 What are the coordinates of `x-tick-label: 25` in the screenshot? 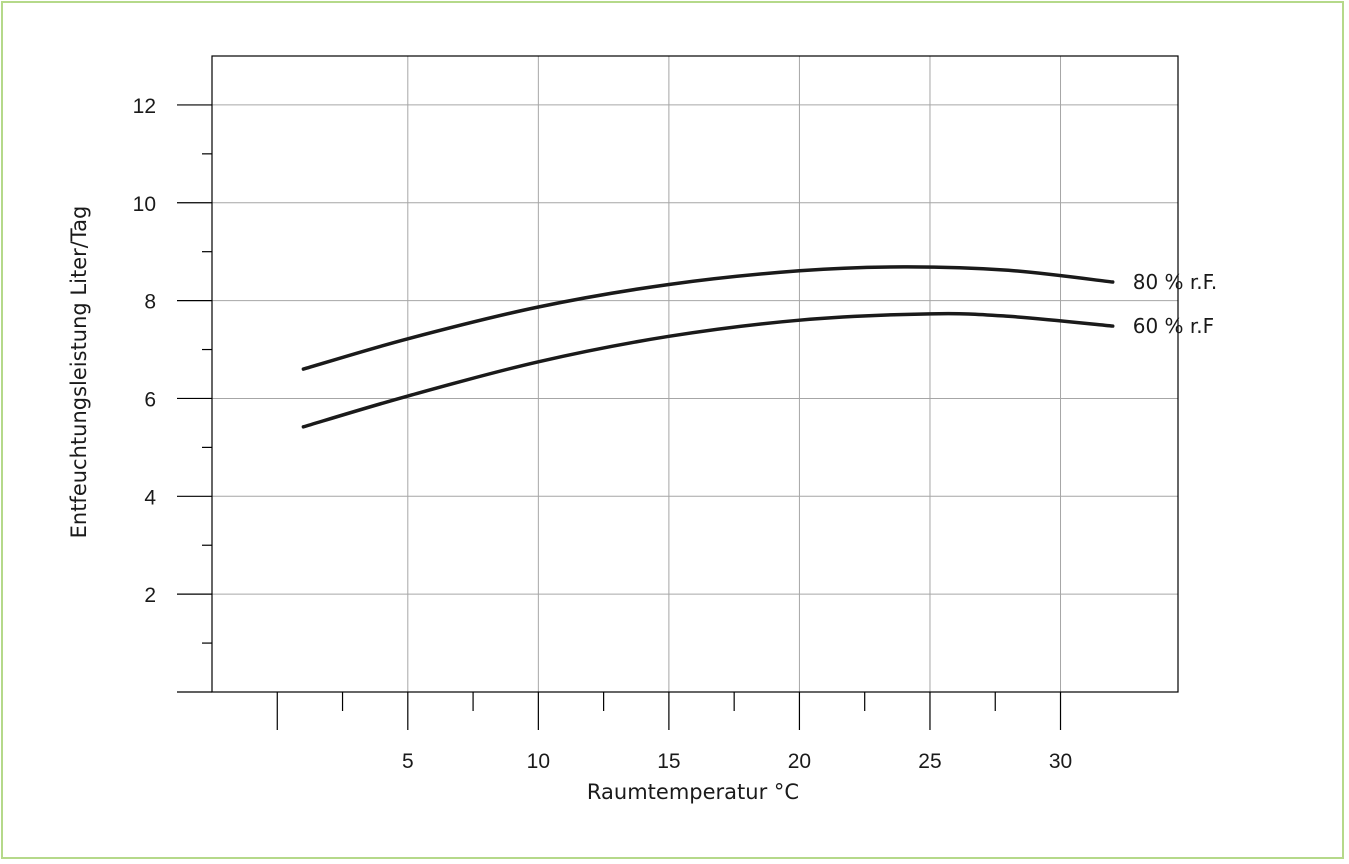 It's located at (929, 761).